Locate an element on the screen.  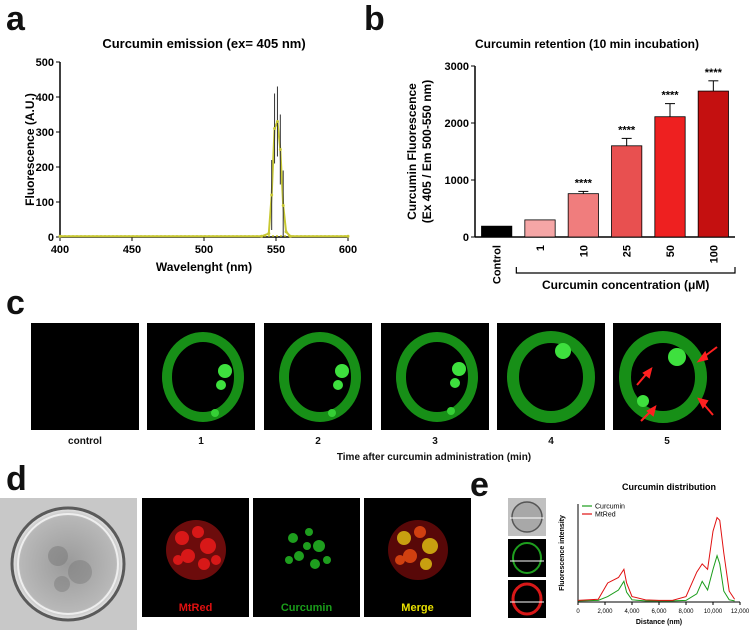
chart-b-ytick-label: 1000 is located at coordinates (457, 181).